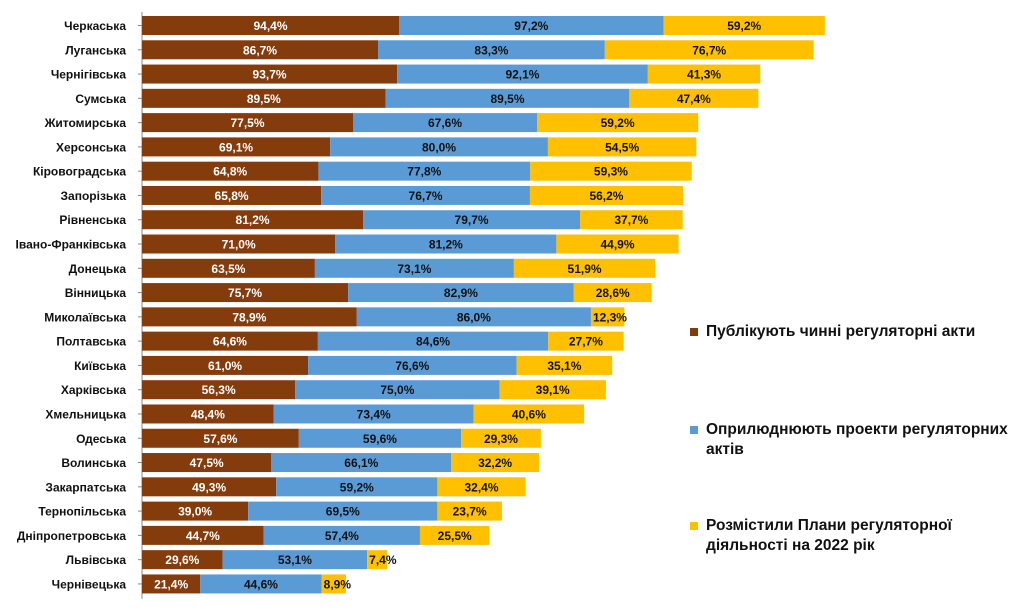 Image resolution: width=1024 pixels, height=613 pixels. What do you see at coordinates (94, 196) in the screenshot?
I see `category-label: Запорізька` at bounding box center [94, 196].